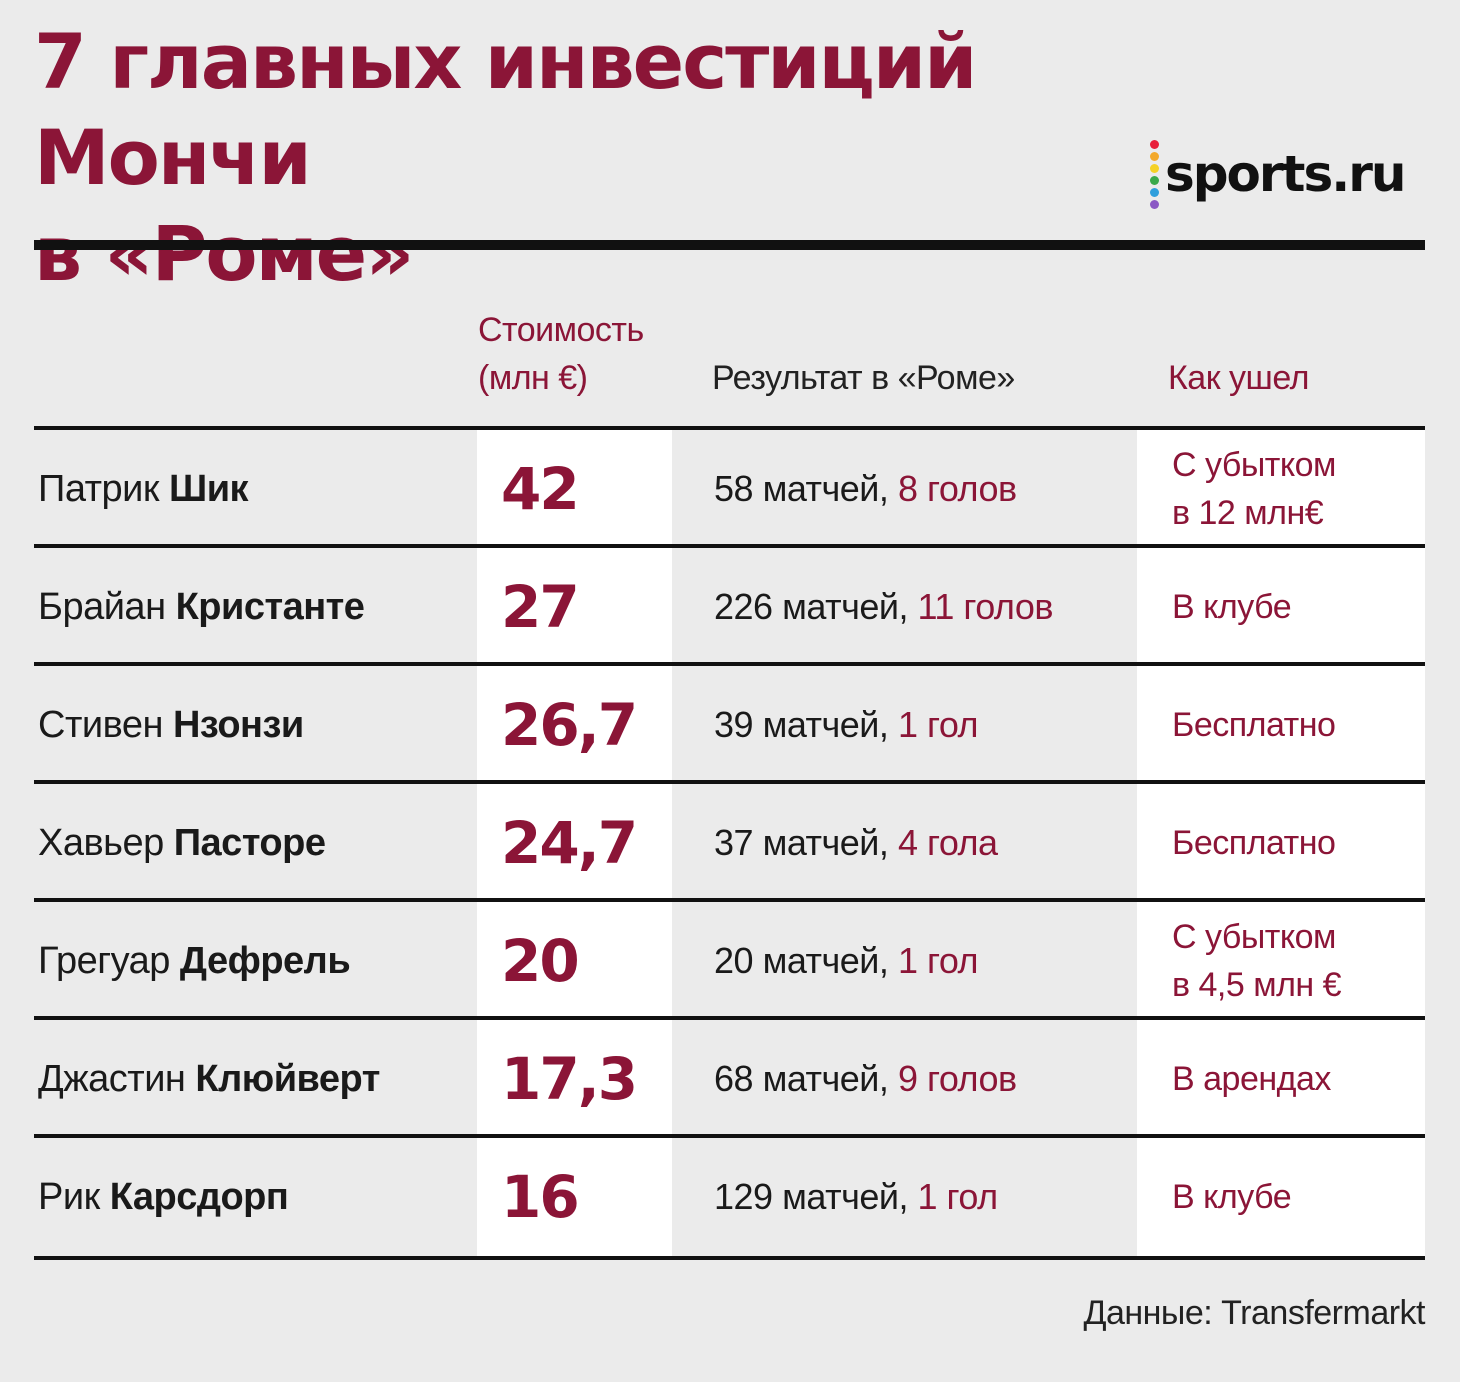  I want to click on player-first-name: Стивен, so click(100, 724).